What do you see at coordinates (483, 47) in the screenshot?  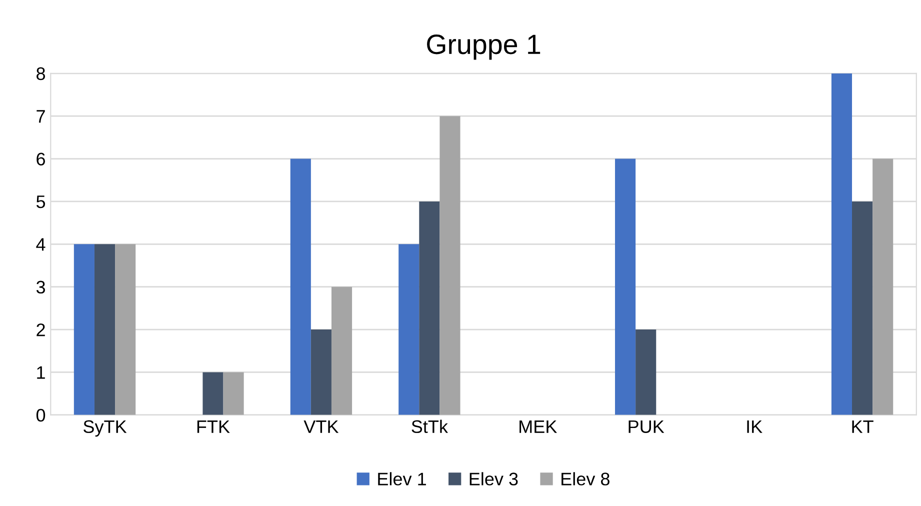 I see `chart-title: Gruppe 1` at bounding box center [483, 47].